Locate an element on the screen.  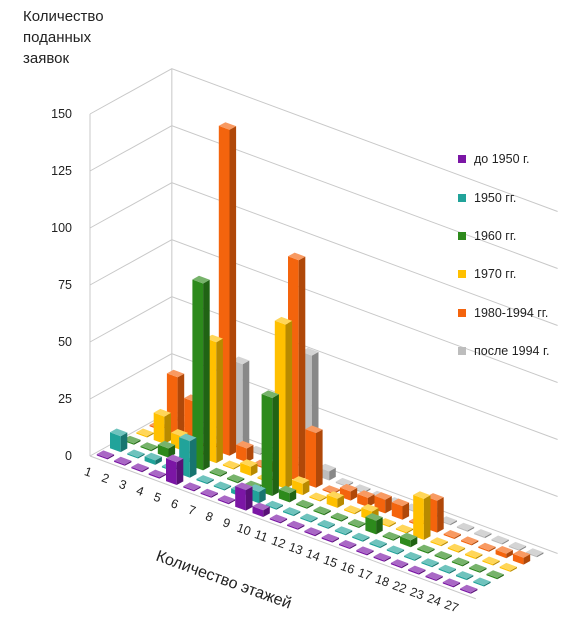
legend-item: 1950 гг. is located at coordinates (517, 197).